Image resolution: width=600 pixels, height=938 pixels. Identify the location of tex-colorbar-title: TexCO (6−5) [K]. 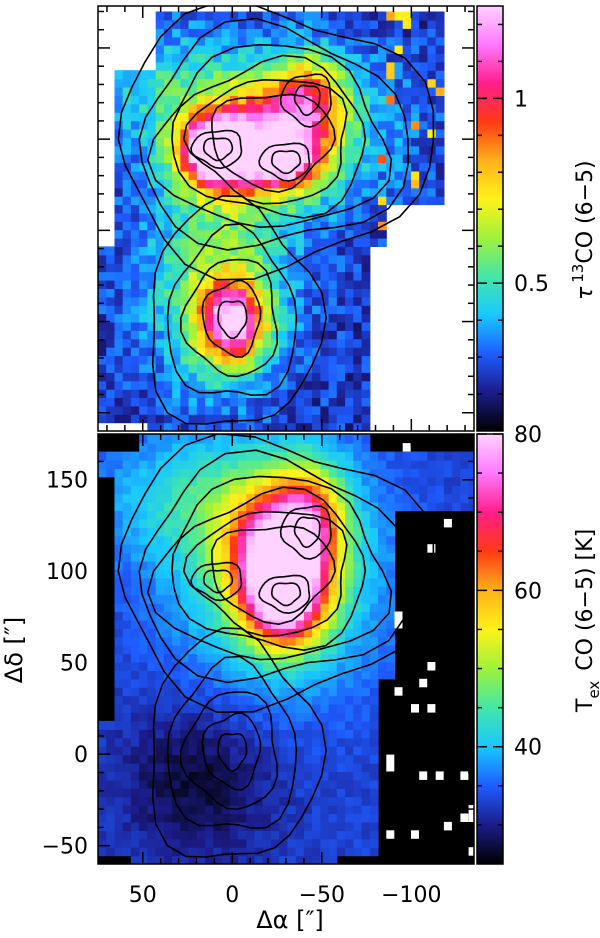
(586, 621).